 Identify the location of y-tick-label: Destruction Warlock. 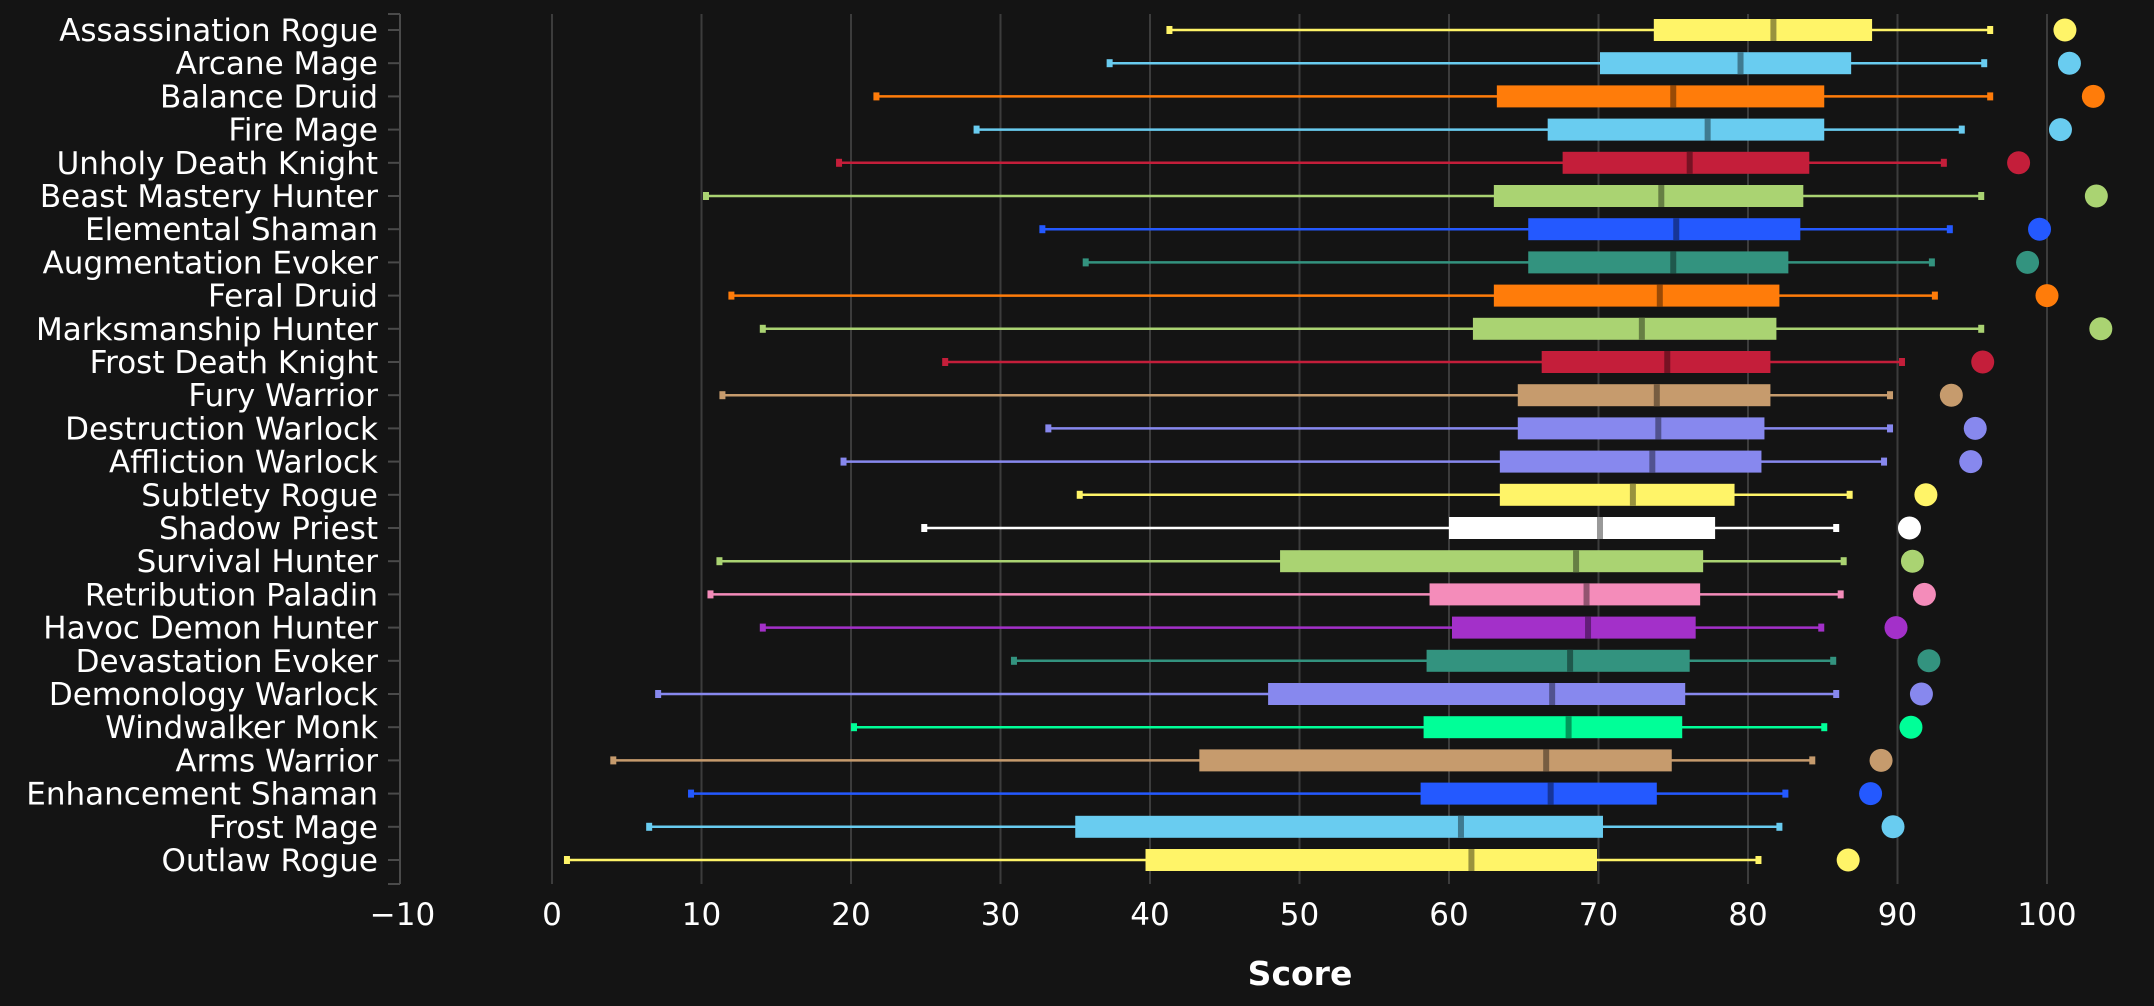
(221, 429).